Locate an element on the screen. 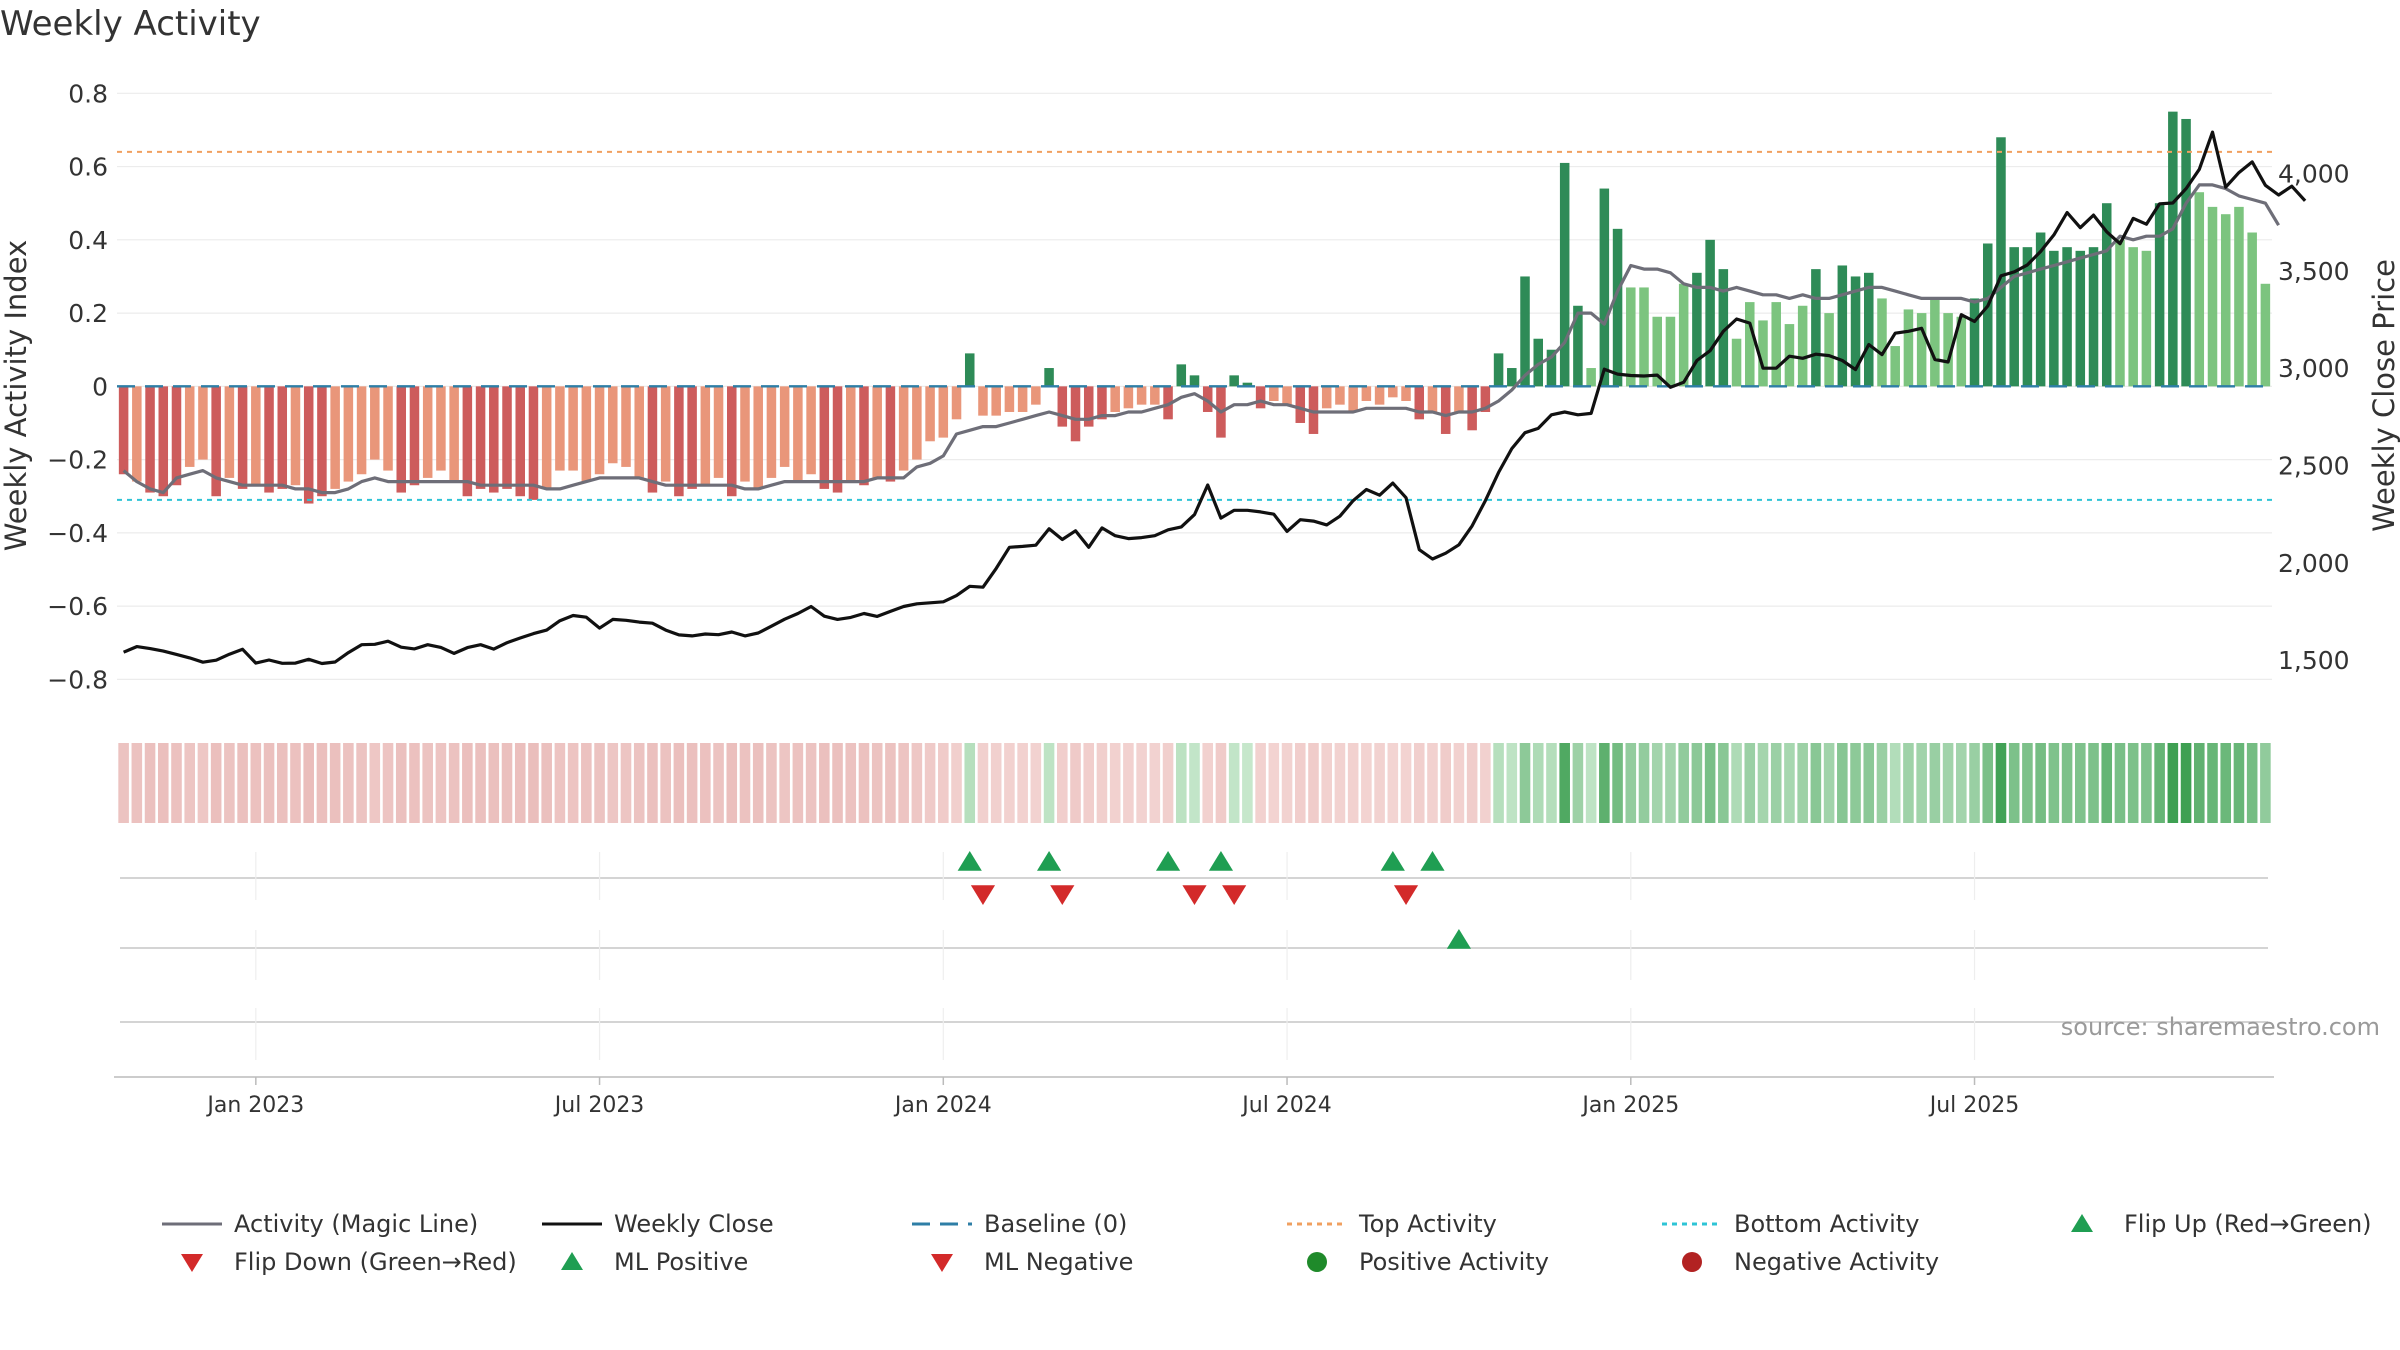 The image size is (2400, 1350). y2-tick-label: 2,500 is located at coordinates (2314, 466).